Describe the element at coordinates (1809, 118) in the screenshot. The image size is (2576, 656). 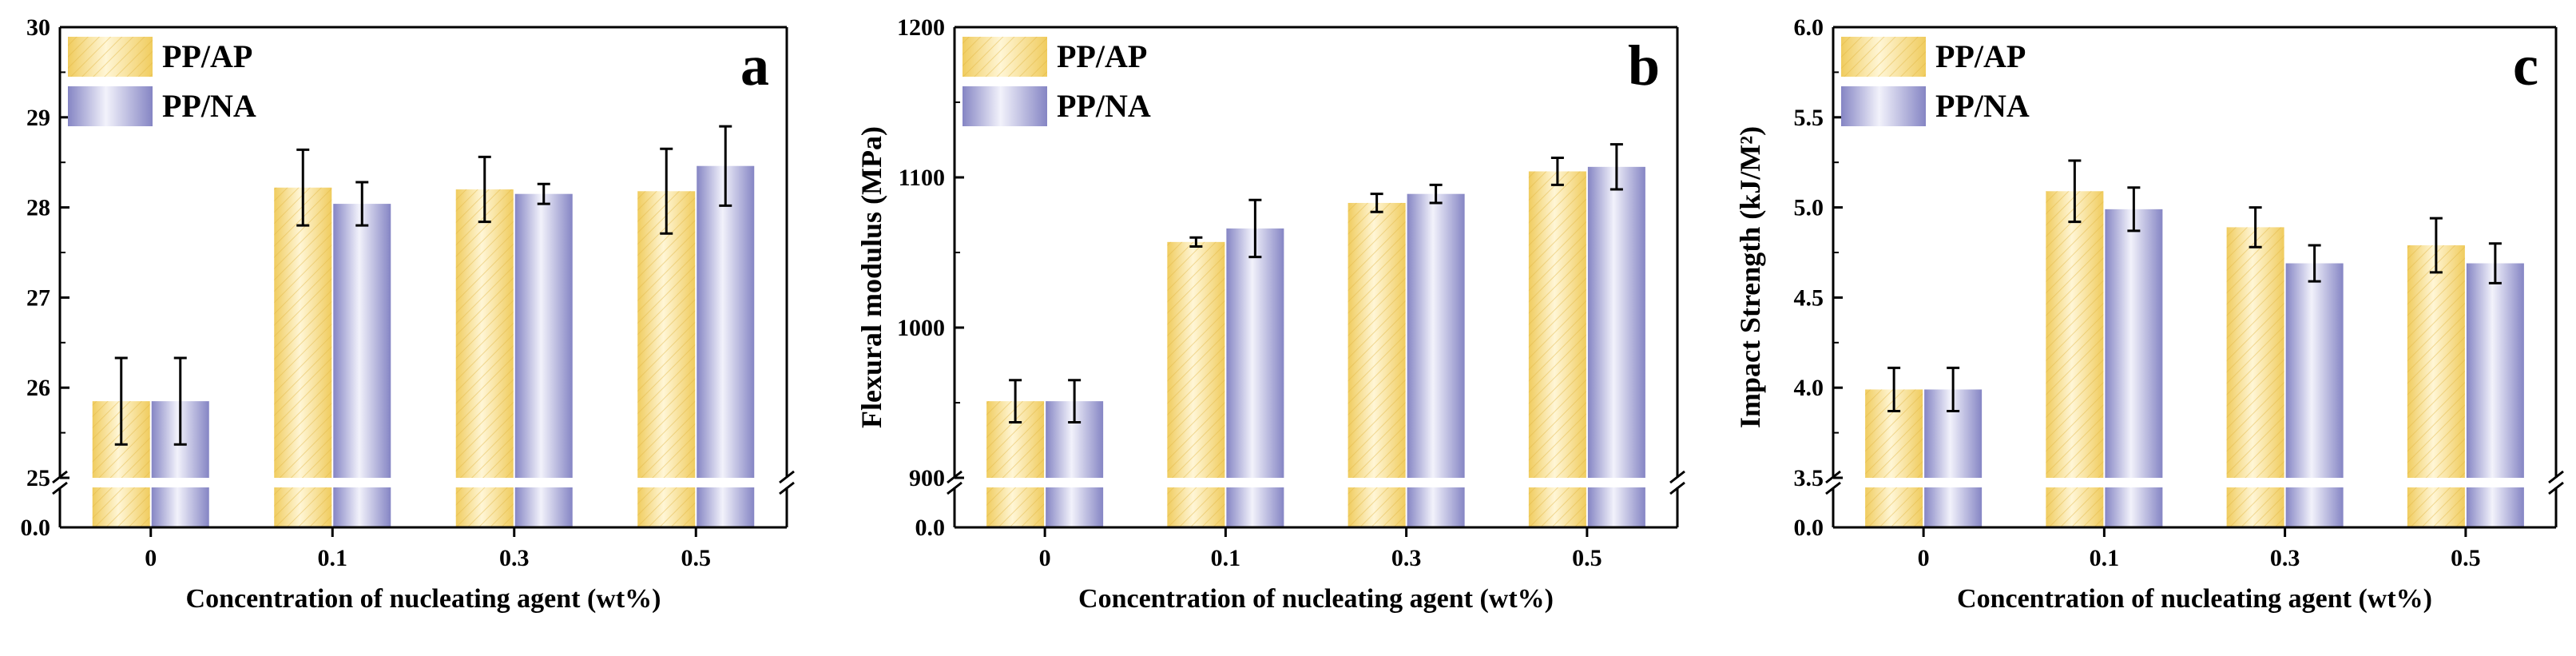
I see `y-tick-label-5.5: 5.5` at that location.